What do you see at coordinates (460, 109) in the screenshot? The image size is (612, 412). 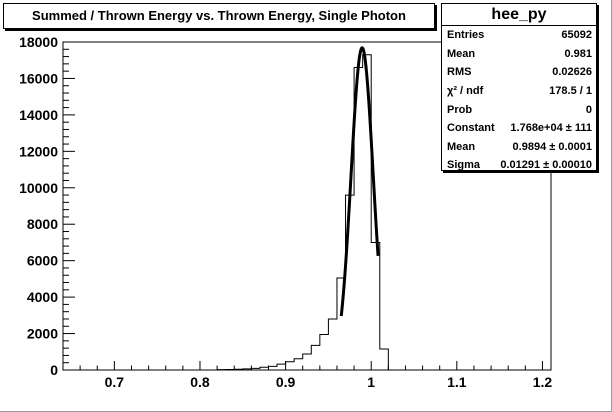 I see `stats-label: Prob` at bounding box center [460, 109].